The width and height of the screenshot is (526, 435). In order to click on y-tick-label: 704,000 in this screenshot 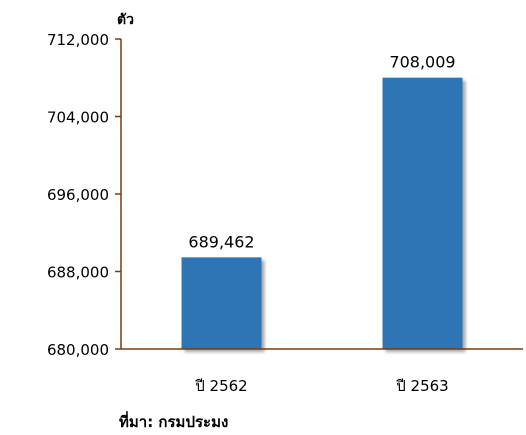, I will do `click(78, 118)`.